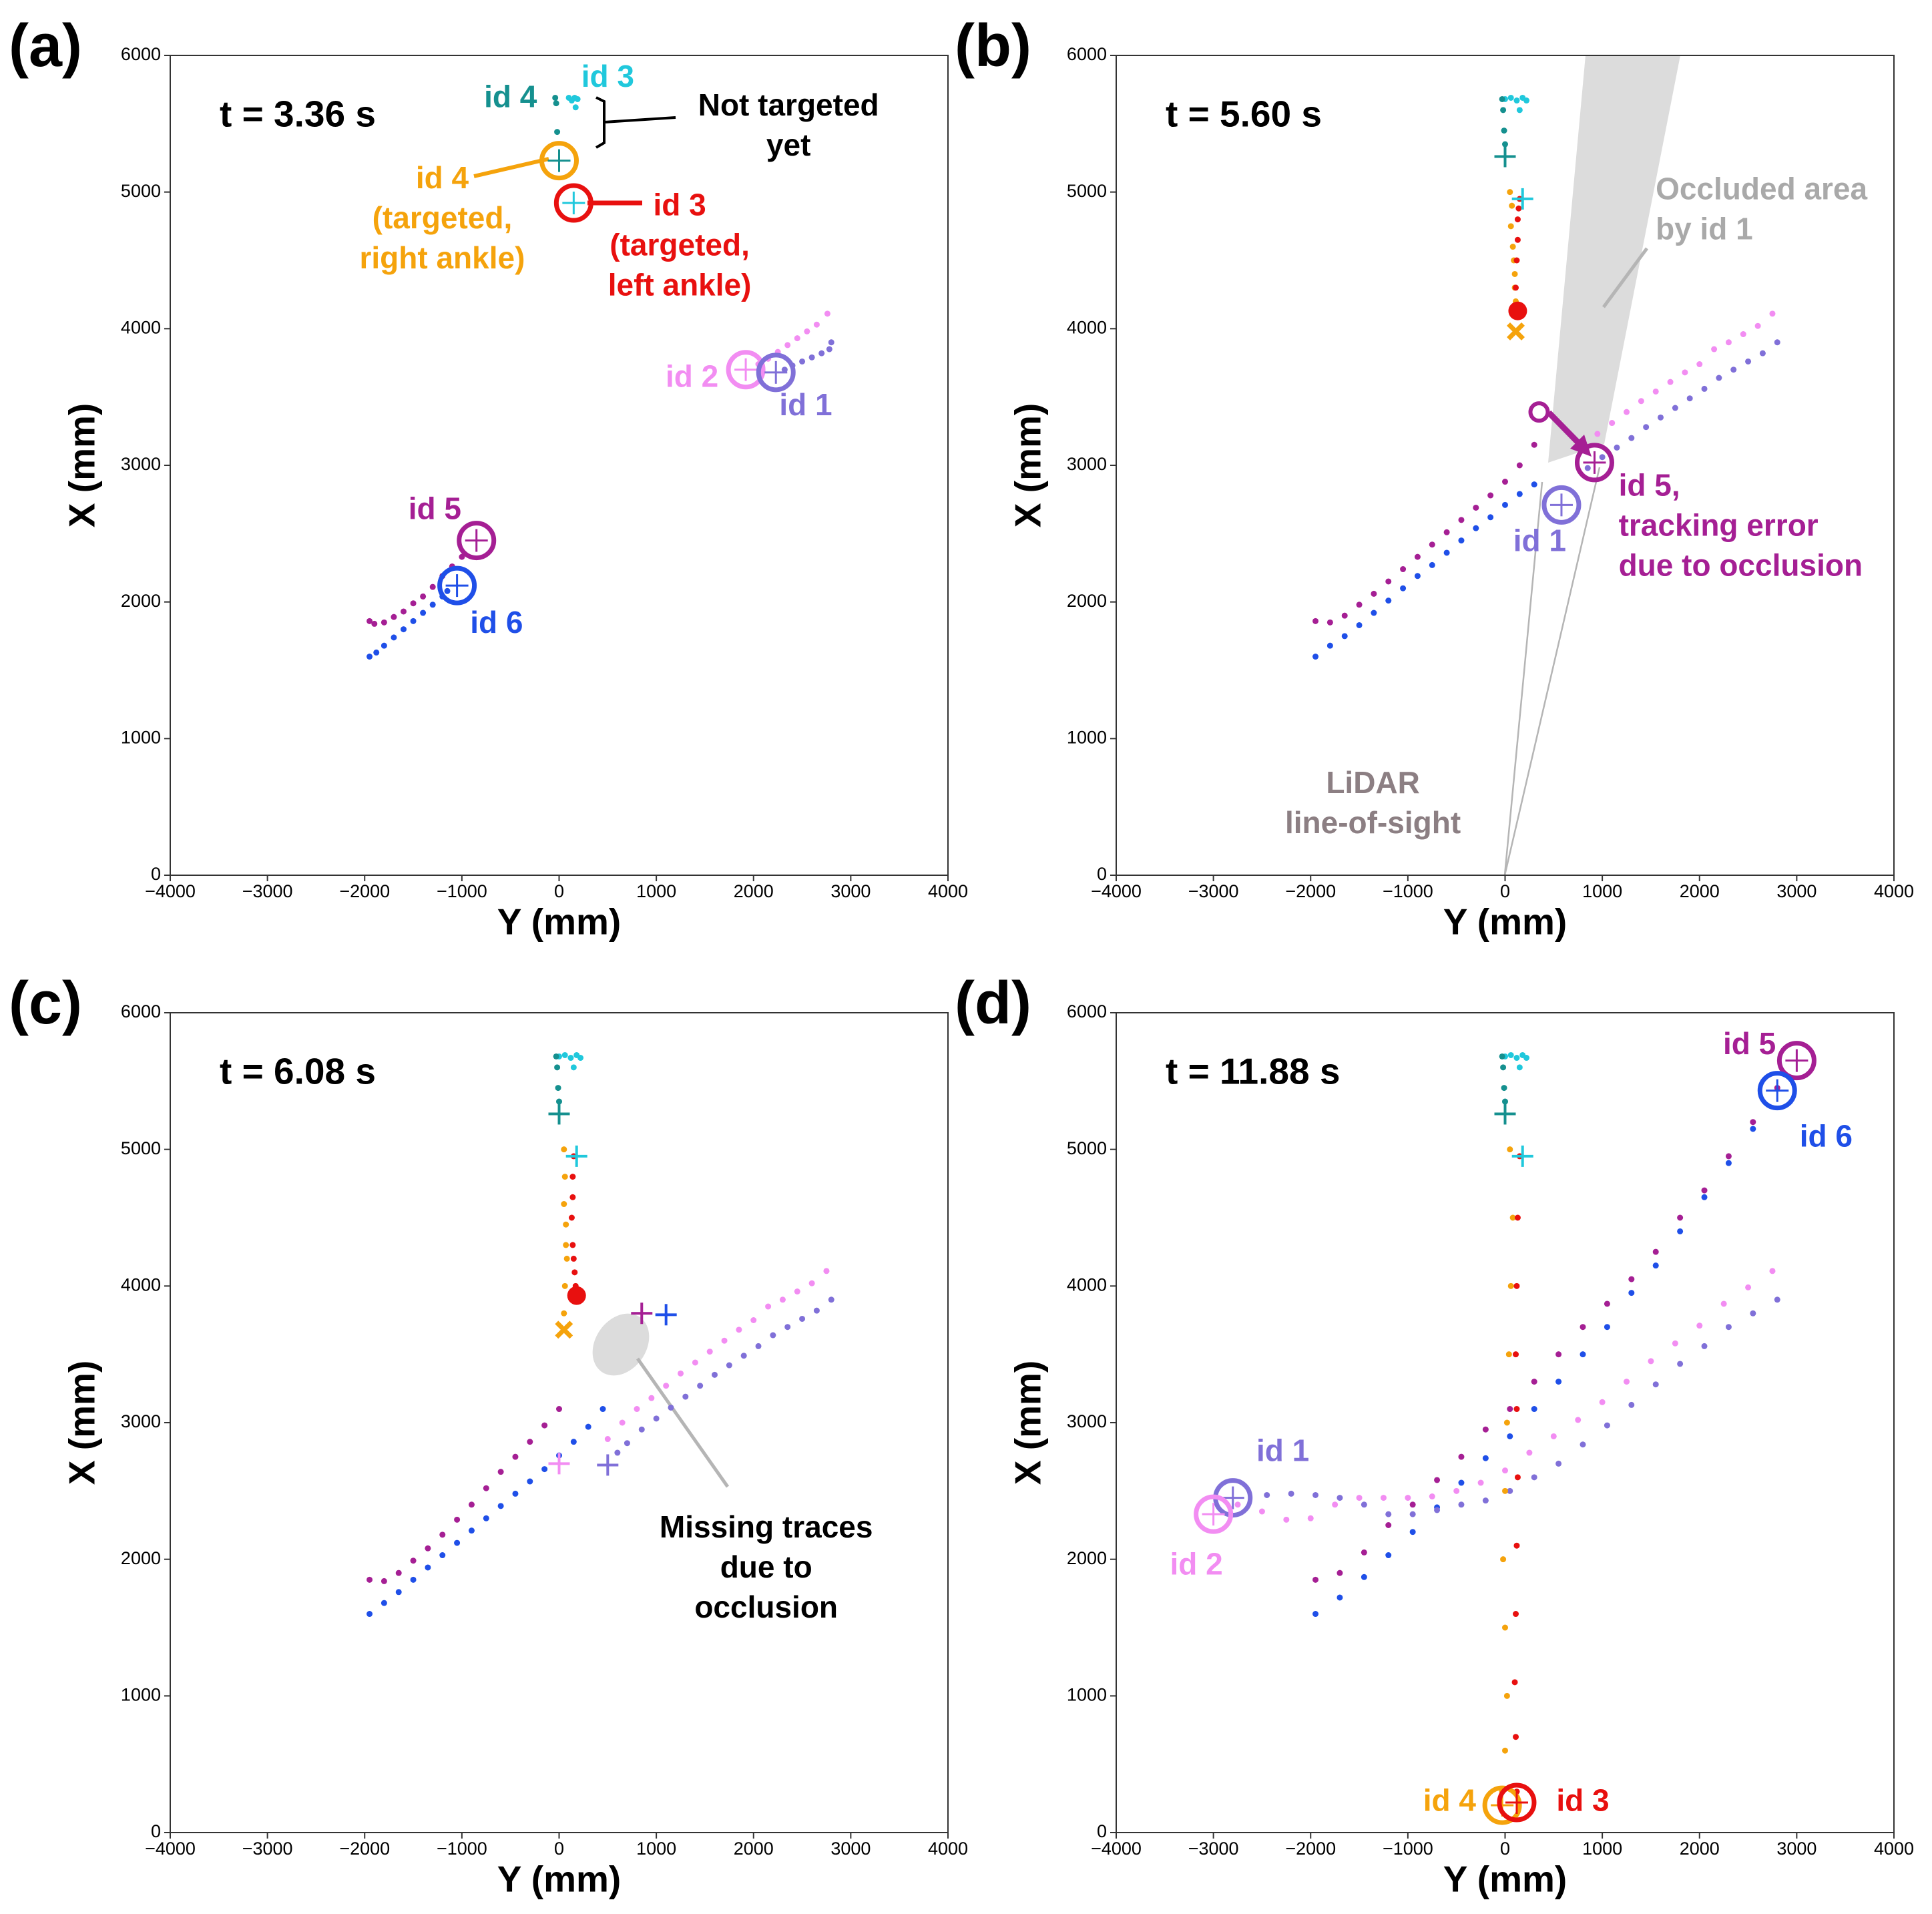  Describe the element at coordinates (1602, 891) in the screenshot. I see `x-tick-label: 1000` at that location.